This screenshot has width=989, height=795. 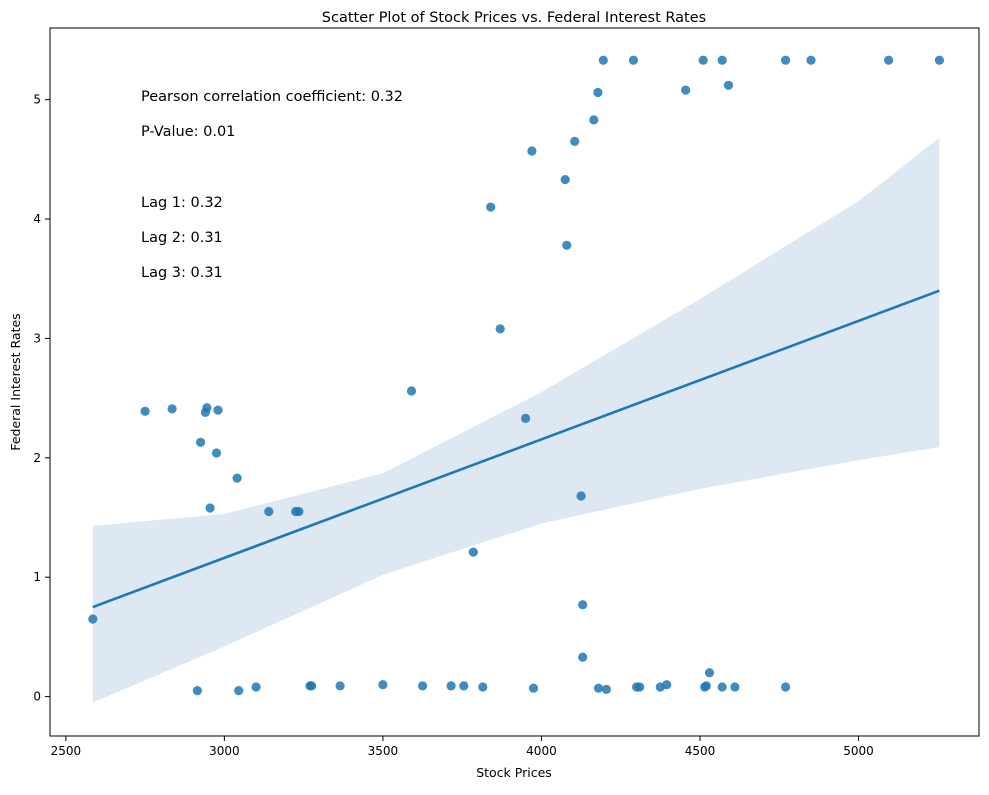 I want to click on stat-annotation: Lag 3: 0.31, so click(x=182, y=273).